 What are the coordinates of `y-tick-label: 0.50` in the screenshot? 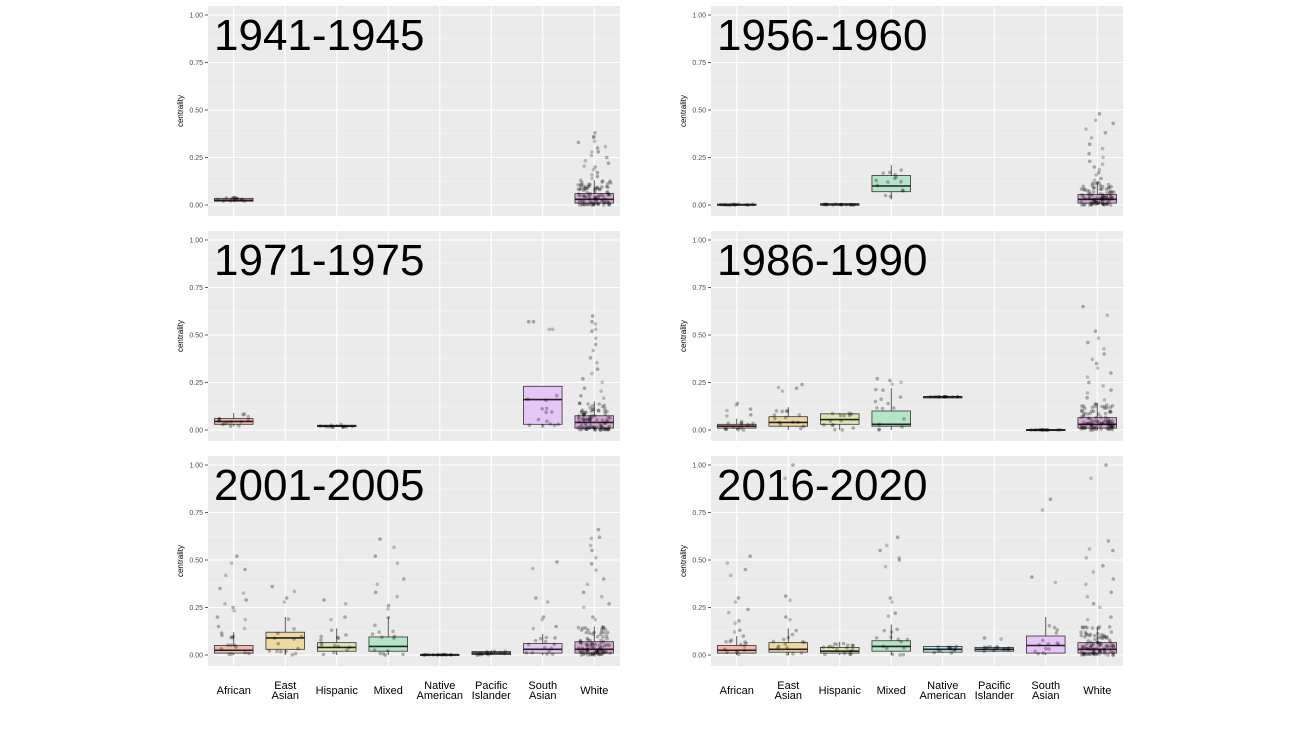 It's located at (699, 111).